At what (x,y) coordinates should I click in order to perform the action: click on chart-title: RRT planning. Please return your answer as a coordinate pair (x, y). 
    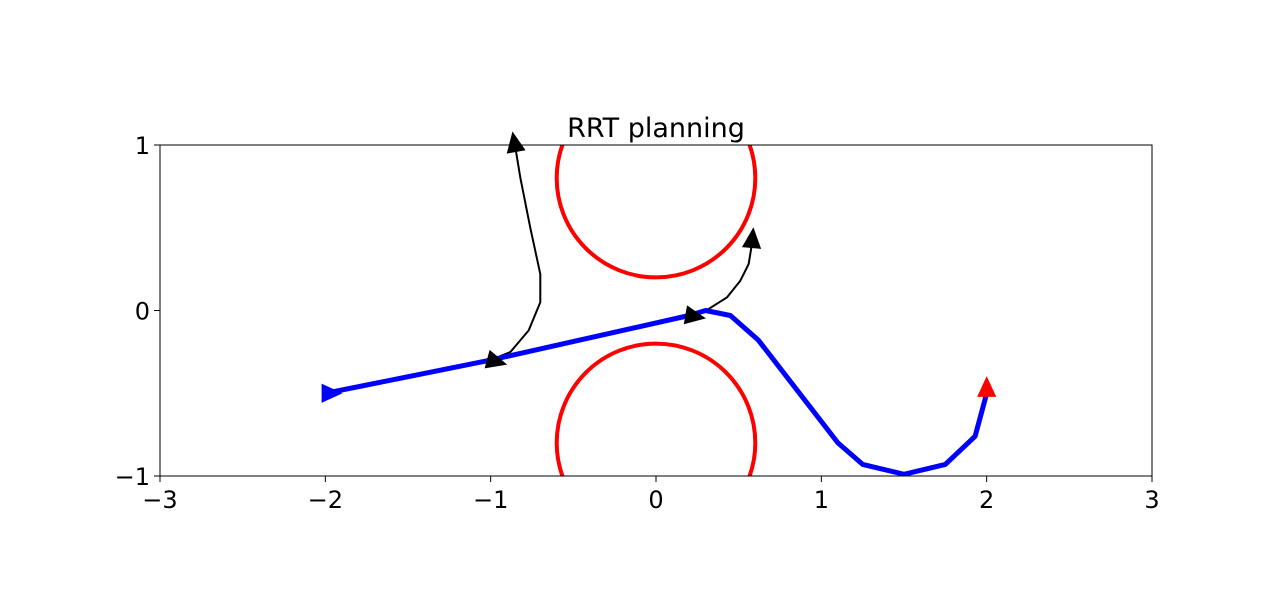
    Looking at the image, I should click on (656, 128).